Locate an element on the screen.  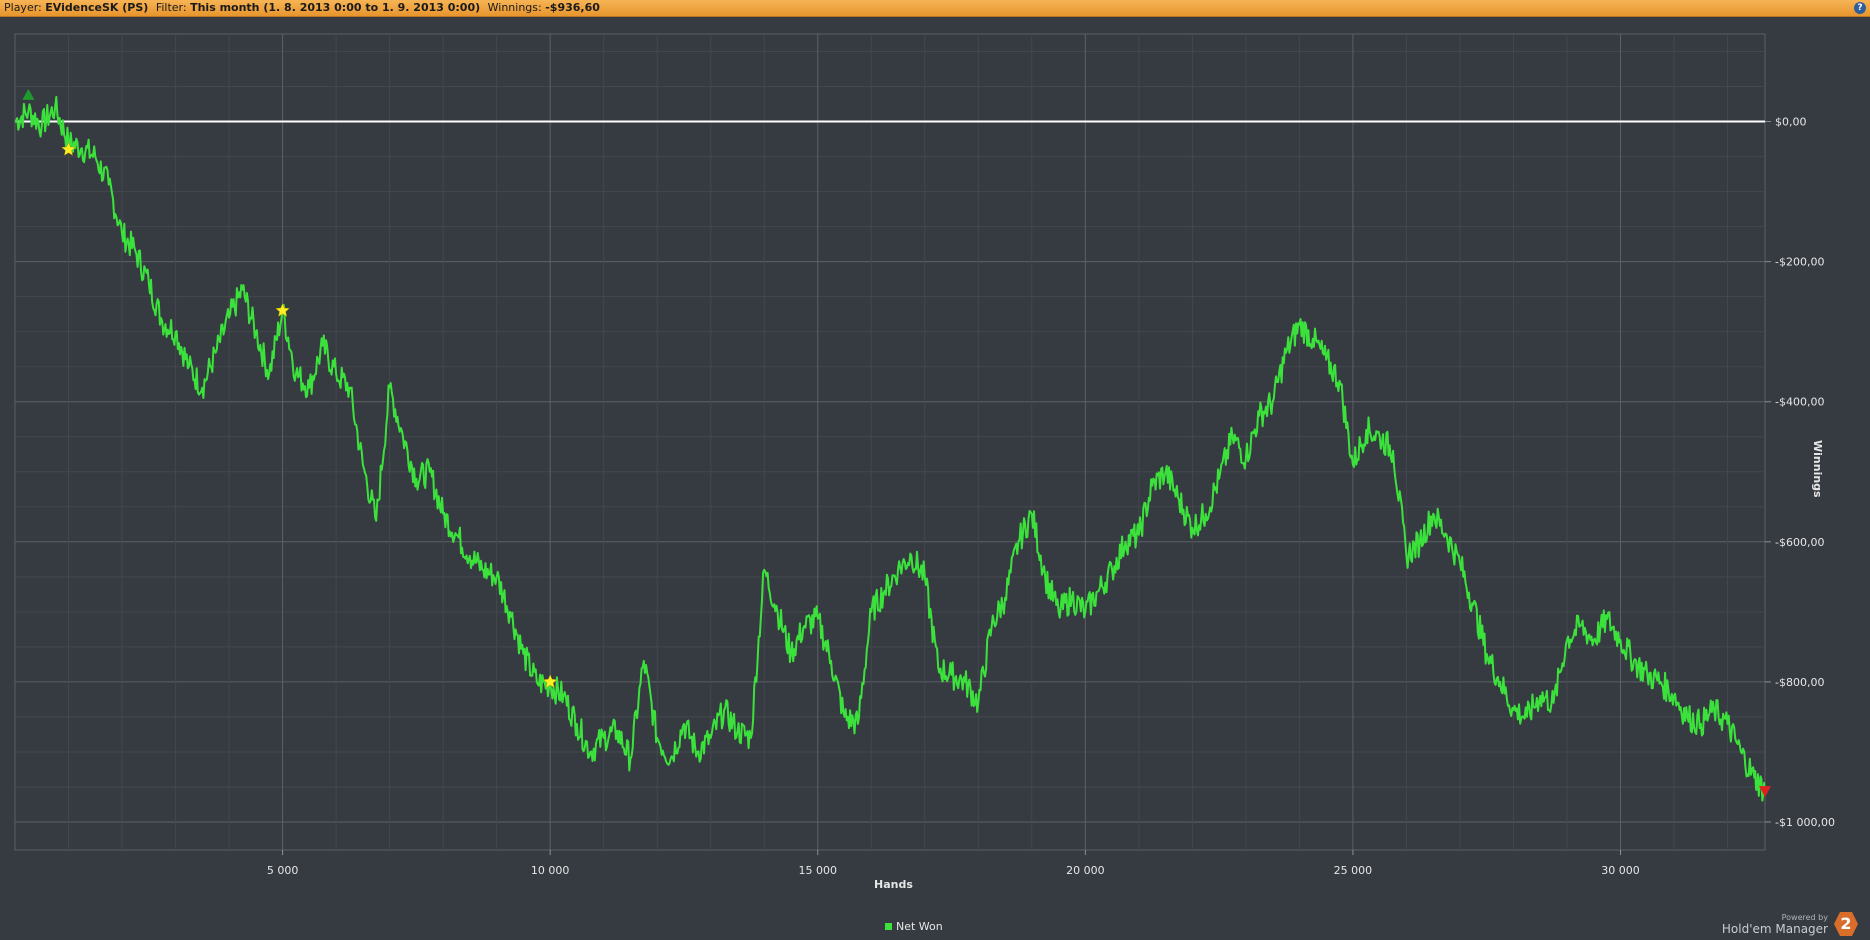
player-name: EVidenceSK (PS) is located at coordinates (97, 7).